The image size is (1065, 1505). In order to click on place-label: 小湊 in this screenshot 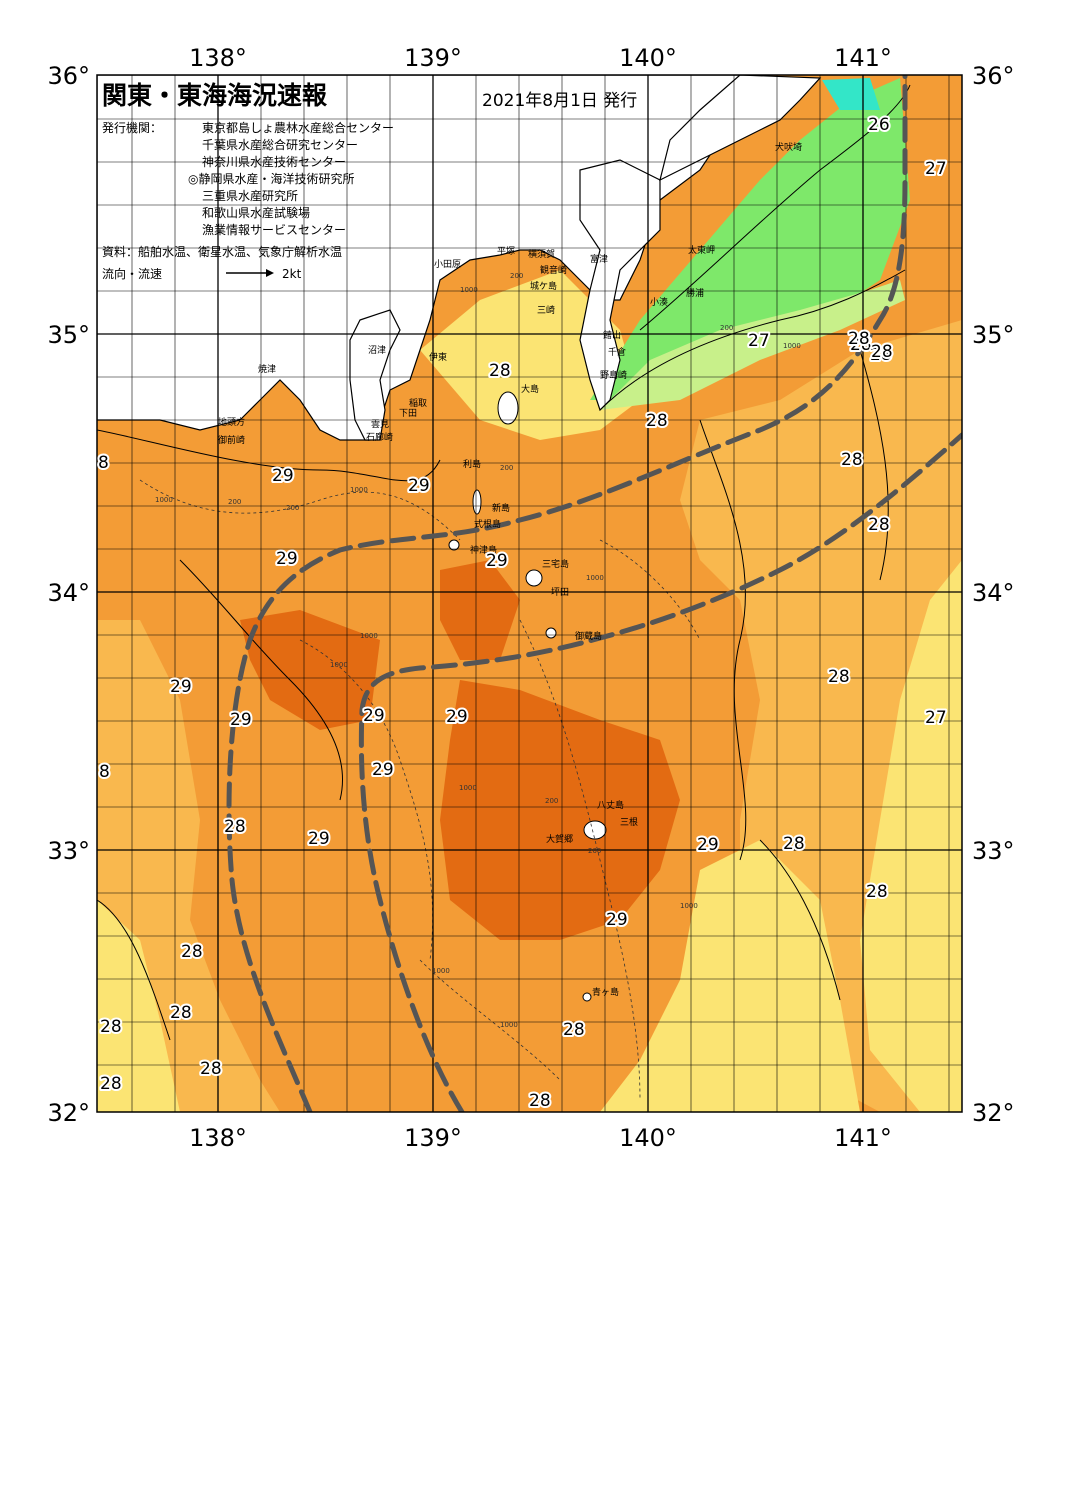, I will do `click(659, 302)`.